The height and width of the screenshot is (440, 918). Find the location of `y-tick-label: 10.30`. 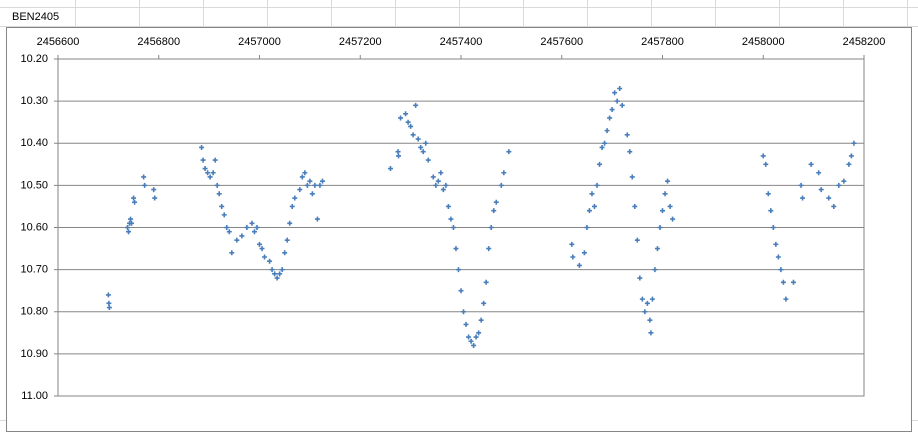

y-tick-label: 10.30 is located at coordinates (34, 101).